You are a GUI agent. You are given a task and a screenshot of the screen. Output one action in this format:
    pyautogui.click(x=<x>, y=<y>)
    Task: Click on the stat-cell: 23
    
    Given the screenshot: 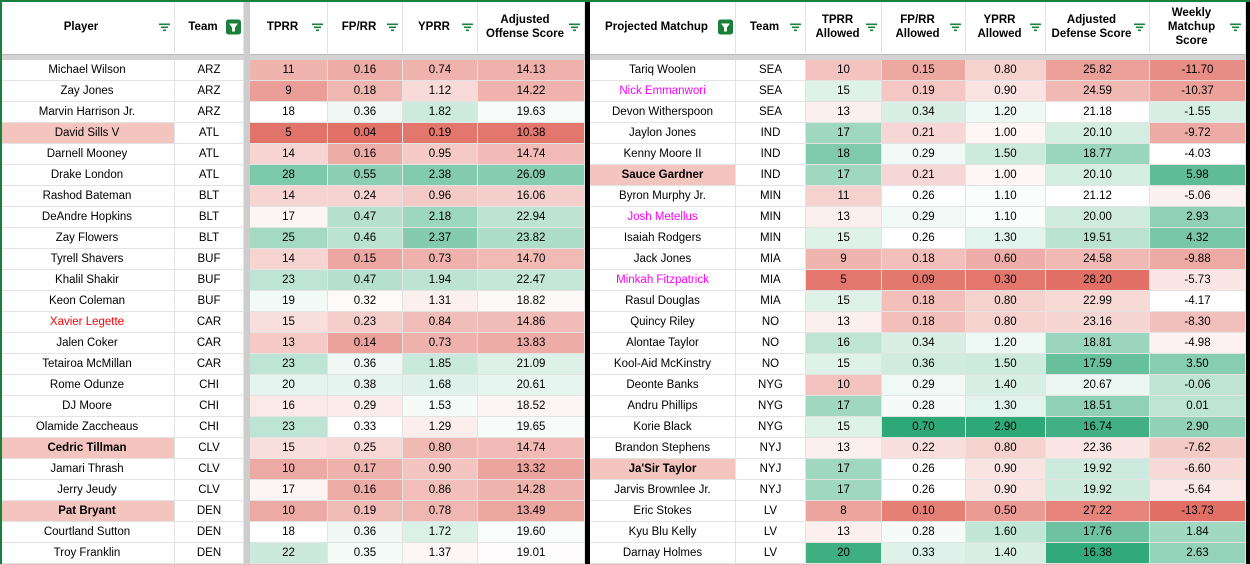 What is the action you would take?
    pyautogui.click(x=289, y=427)
    